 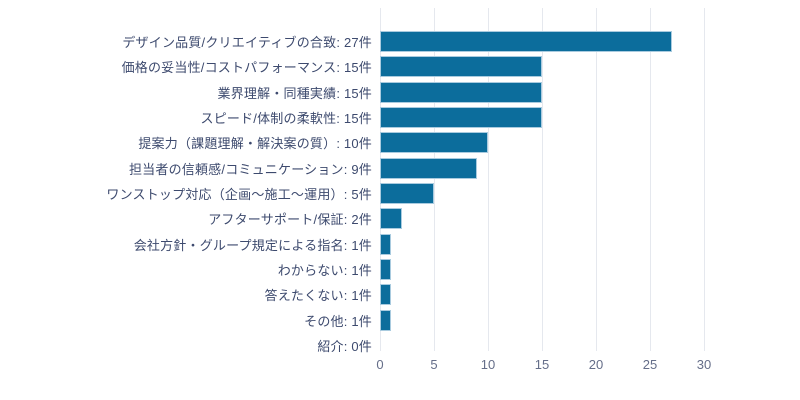 What do you see at coordinates (704, 364) in the screenshot?
I see `x-tick-label: 30` at bounding box center [704, 364].